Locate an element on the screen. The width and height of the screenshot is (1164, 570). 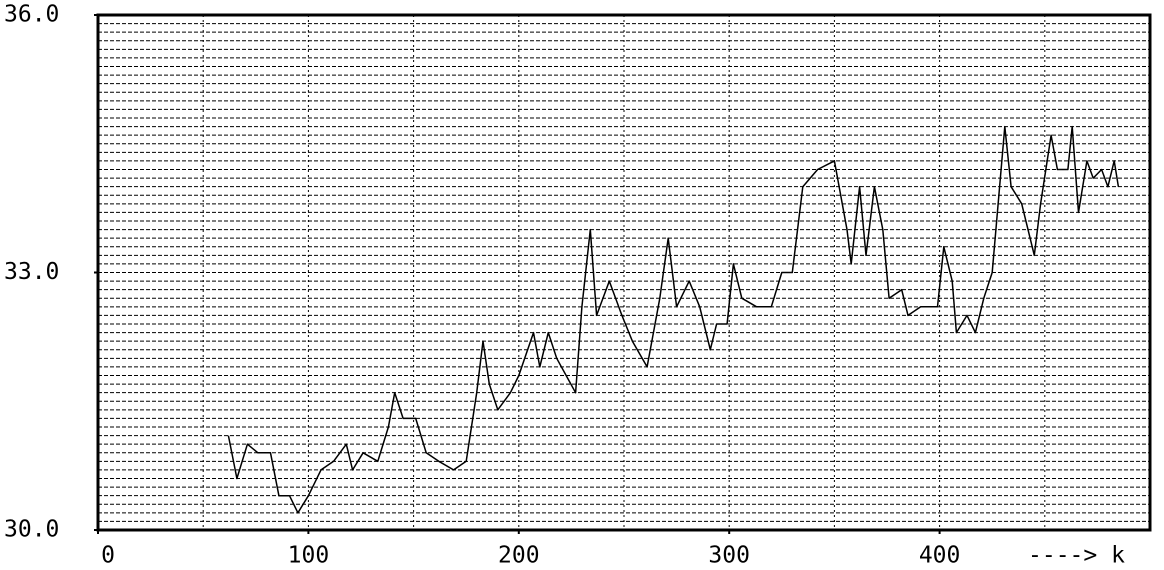
x-axis-label: ----> k is located at coordinates (1076, 556).